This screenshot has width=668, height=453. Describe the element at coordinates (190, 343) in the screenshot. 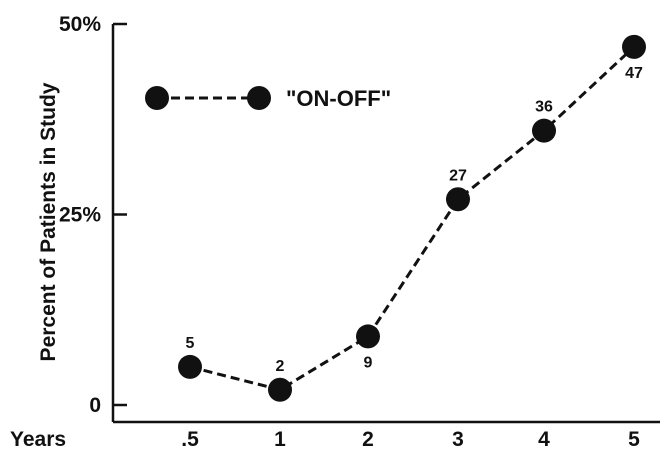

I see `data-label: 5` at that location.